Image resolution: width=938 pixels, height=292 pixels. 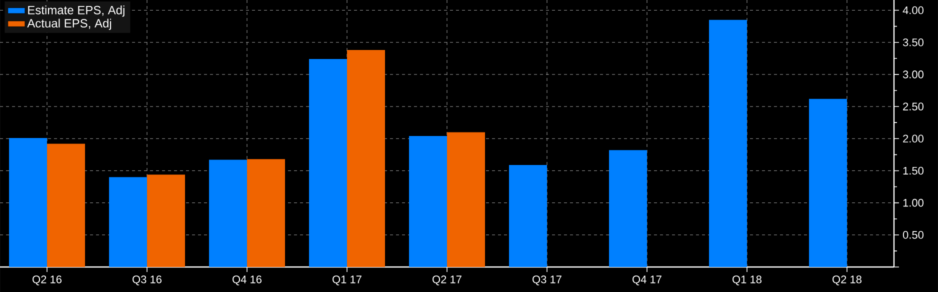 What do you see at coordinates (747, 281) in the screenshot?
I see `x-tick-label: Q1 18` at bounding box center [747, 281].